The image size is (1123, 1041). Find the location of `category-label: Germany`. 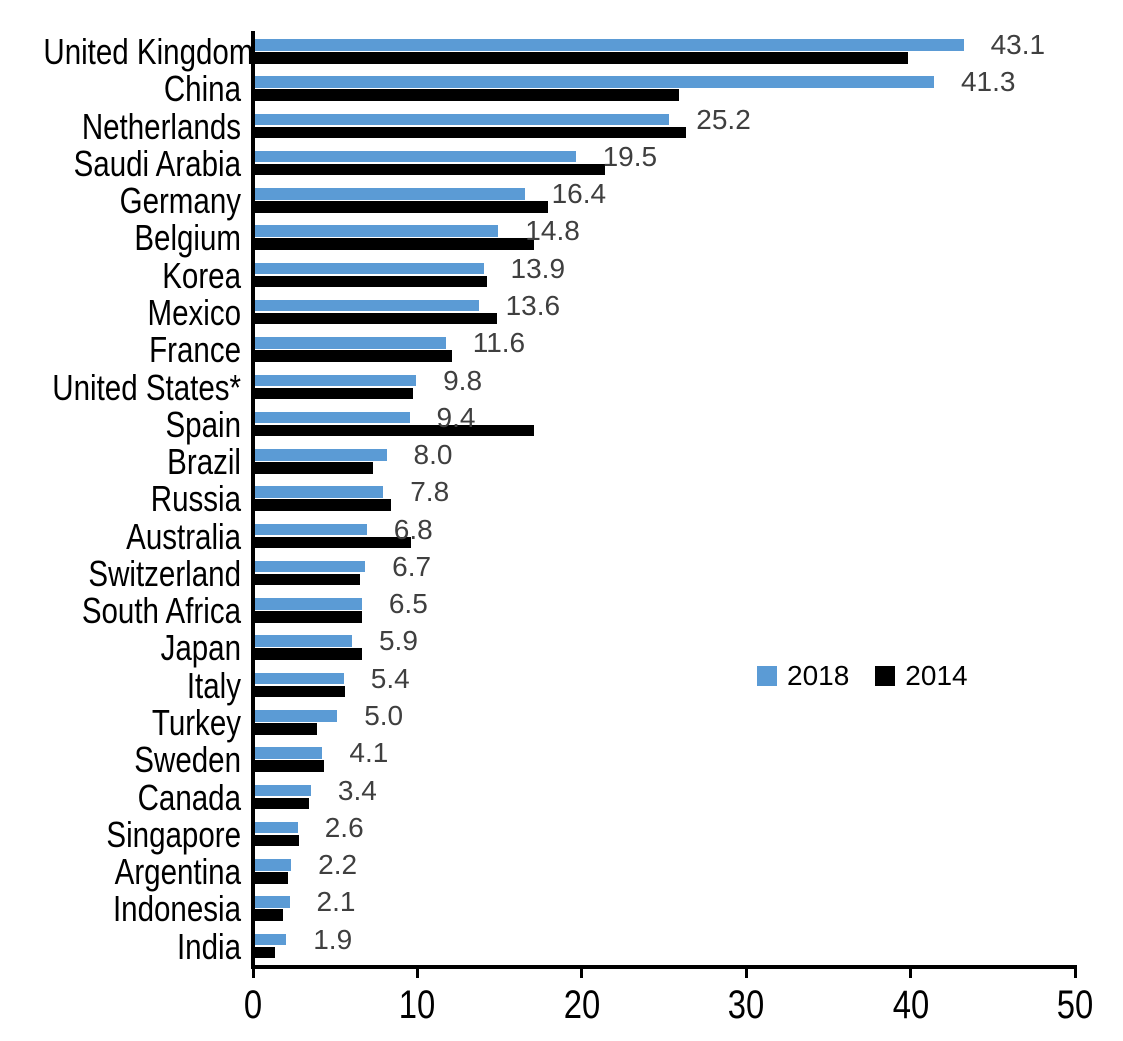

category-label: Germany is located at coordinates (180, 201).